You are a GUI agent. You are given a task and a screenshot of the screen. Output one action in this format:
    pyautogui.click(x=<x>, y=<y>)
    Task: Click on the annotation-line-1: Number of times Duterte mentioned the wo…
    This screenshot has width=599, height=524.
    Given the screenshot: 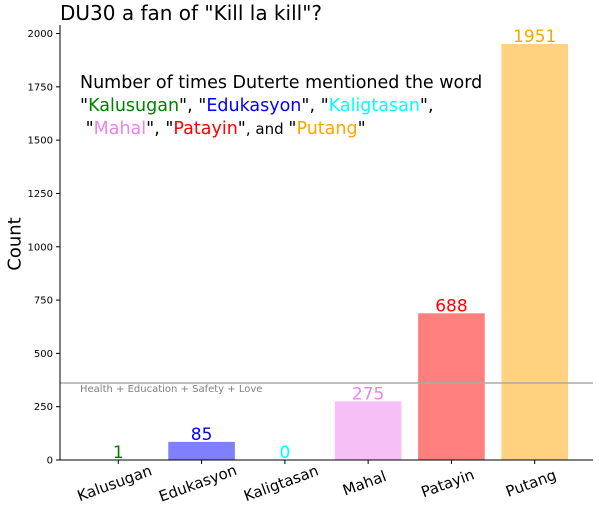 What is the action you would take?
    pyautogui.click(x=281, y=83)
    